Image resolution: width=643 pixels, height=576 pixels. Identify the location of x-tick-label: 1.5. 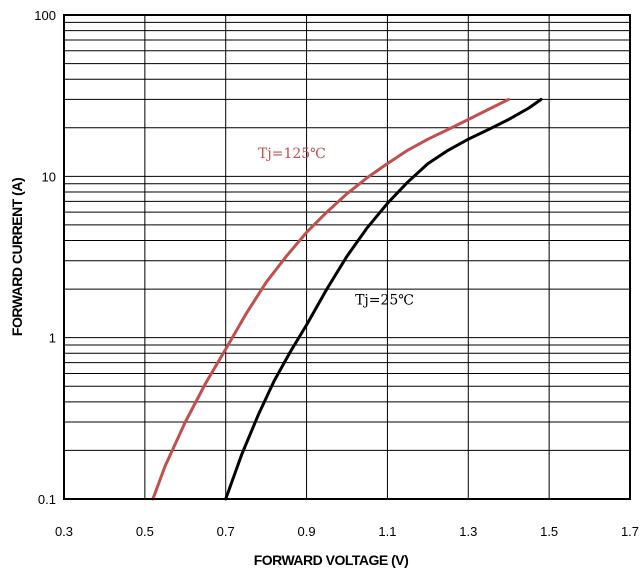
(549, 531).